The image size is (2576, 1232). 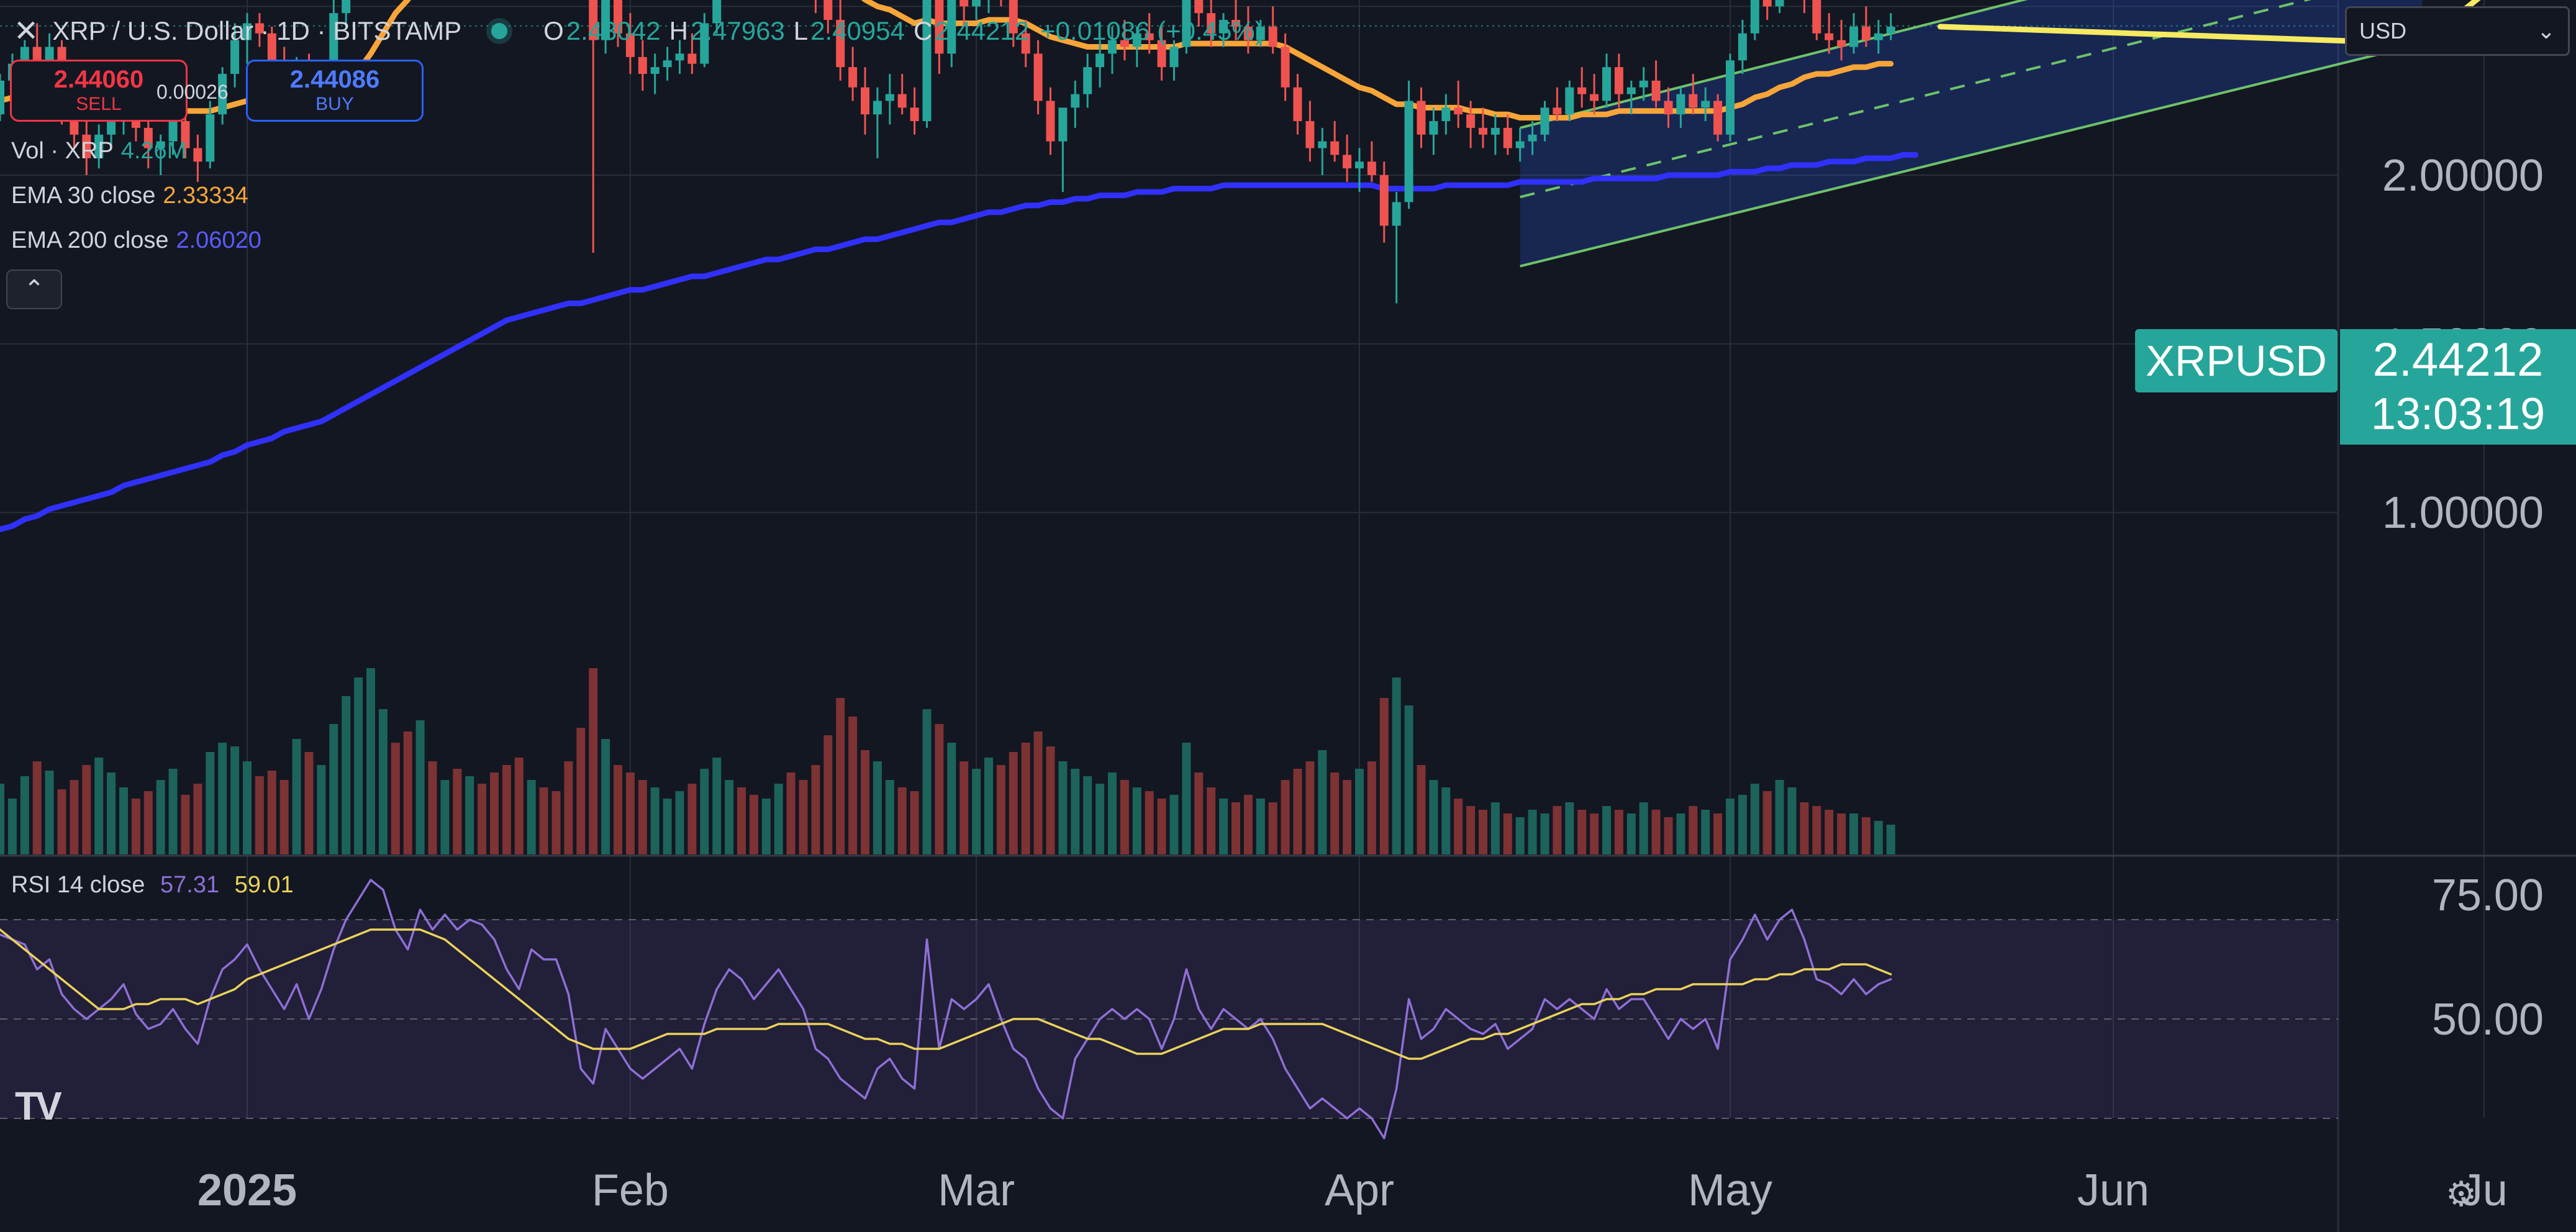 What do you see at coordinates (136, 240) in the screenshot?
I see `ema200-legend: EMA 200 close 2.06020` at bounding box center [136, 240].